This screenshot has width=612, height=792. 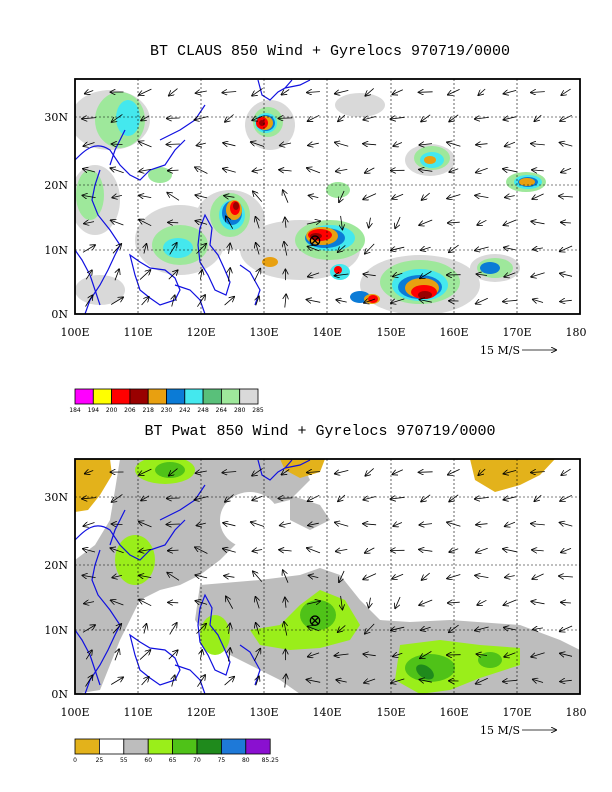 What do you see at coordinates (453, 332) in the screenshot?
I see `svg-text: 160E` at bounding box center [453, 332].